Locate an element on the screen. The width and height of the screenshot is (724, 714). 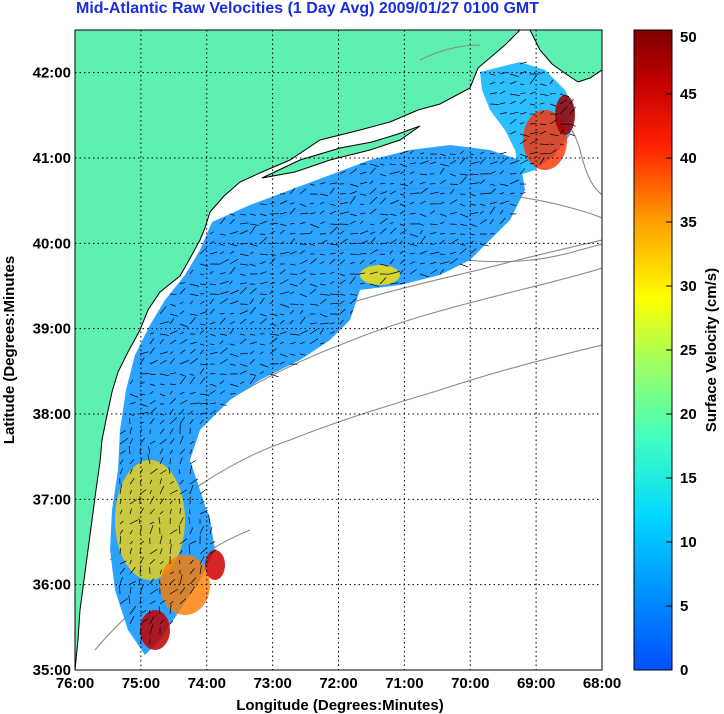
x-tick-label: 74:00 is located at coordinates (207, 683).